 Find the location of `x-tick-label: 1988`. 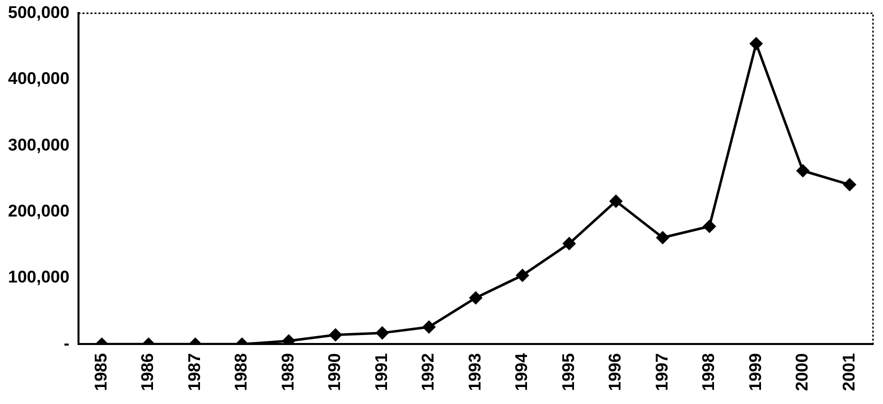

x-tick-label: 1988 is located at coordinates (241, 372).